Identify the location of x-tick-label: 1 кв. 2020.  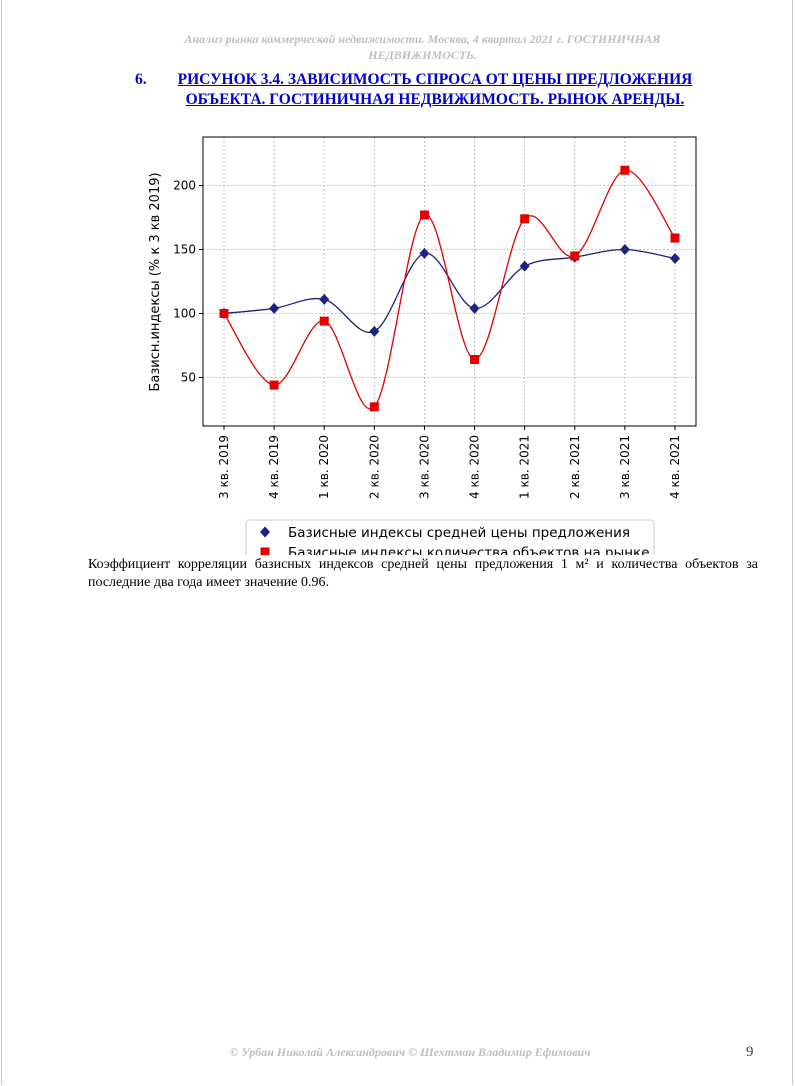
(324, 467).